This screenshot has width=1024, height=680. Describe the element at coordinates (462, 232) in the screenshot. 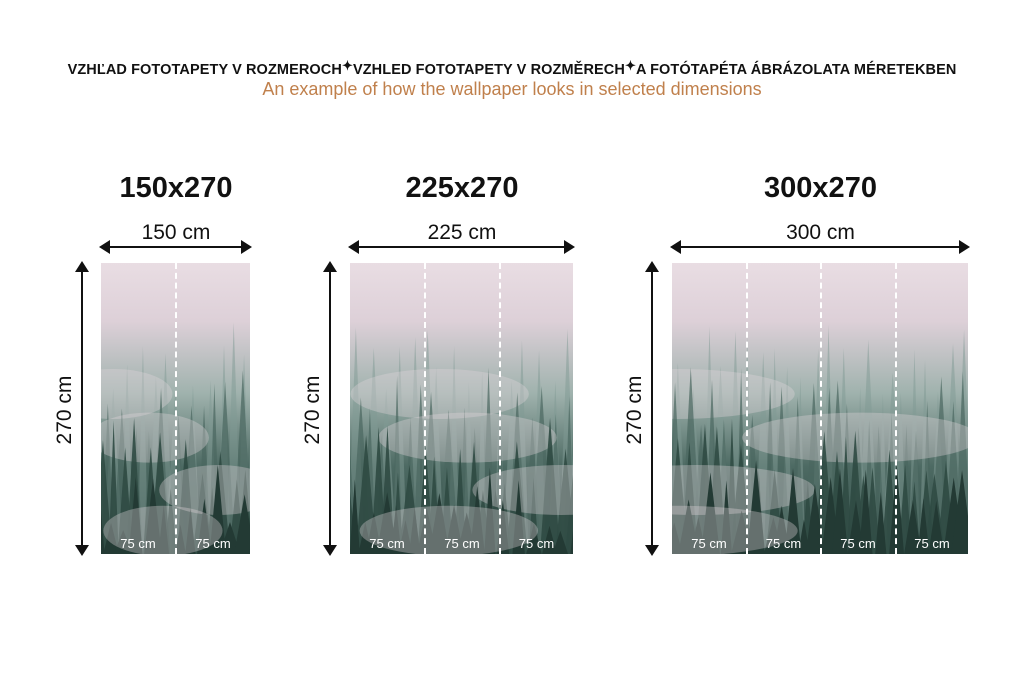

I see `width-label: 225 cm` at that location.